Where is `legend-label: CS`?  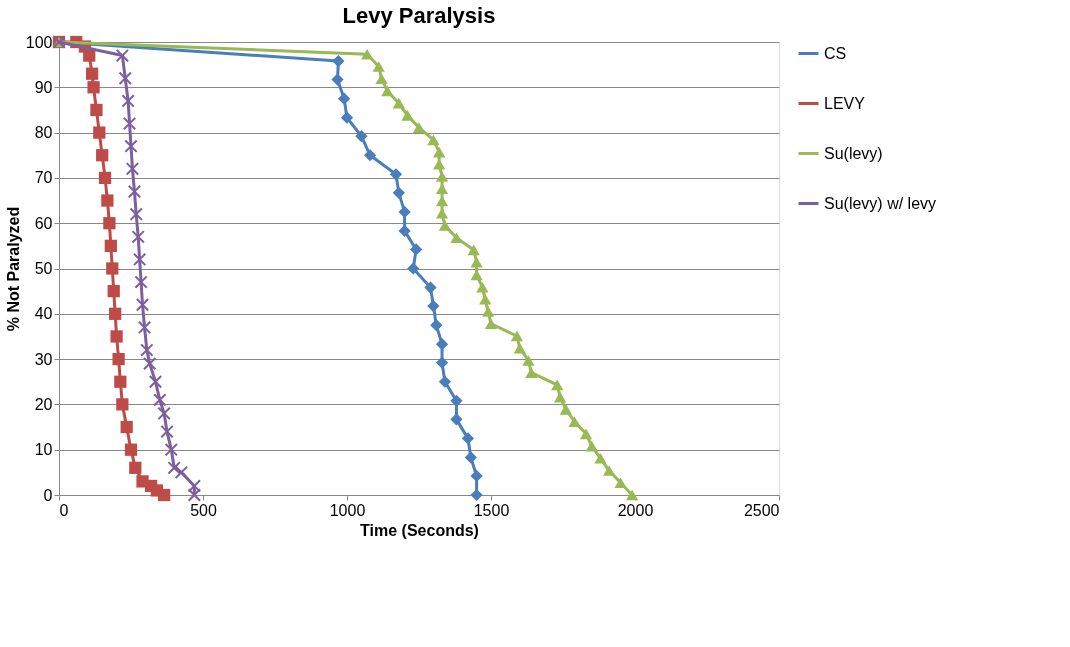 legend-label: CS is located at coordinates (835, 53).